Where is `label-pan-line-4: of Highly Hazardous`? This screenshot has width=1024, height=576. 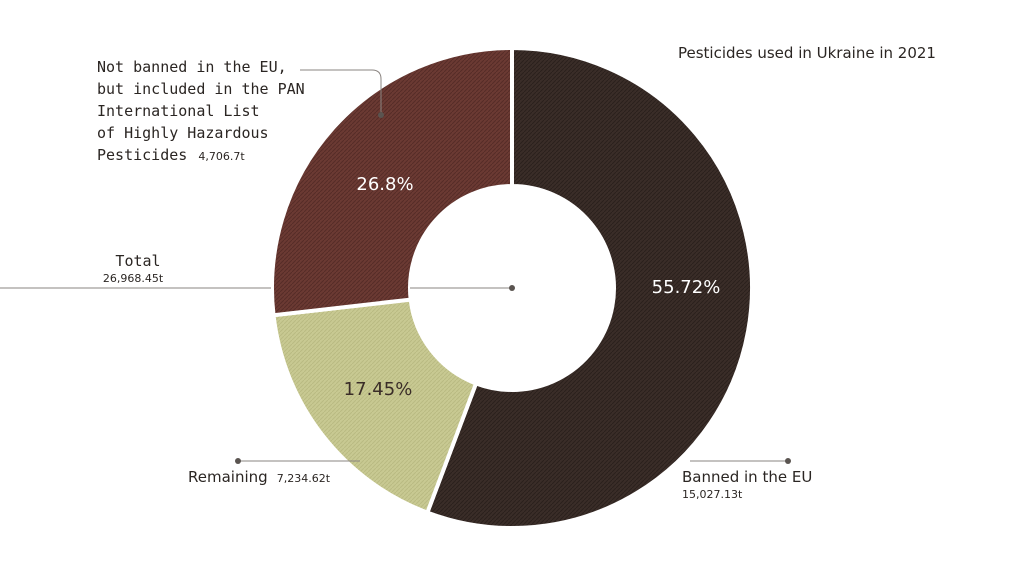
label-pan-line-4: of Highly Hazardous is located at coordinates (183, 133).